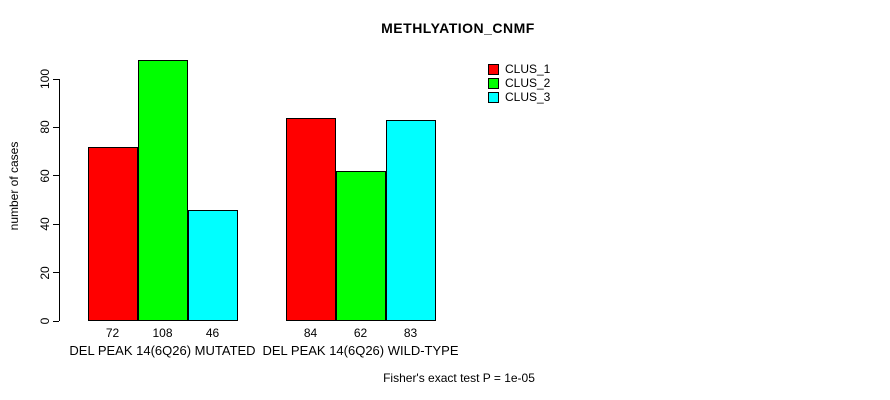 The height and width of the screenshot is (400, 890). Describe the element at coordinates (360, 333) in the screenshot. I see `bar-value-label: 62` at that location.